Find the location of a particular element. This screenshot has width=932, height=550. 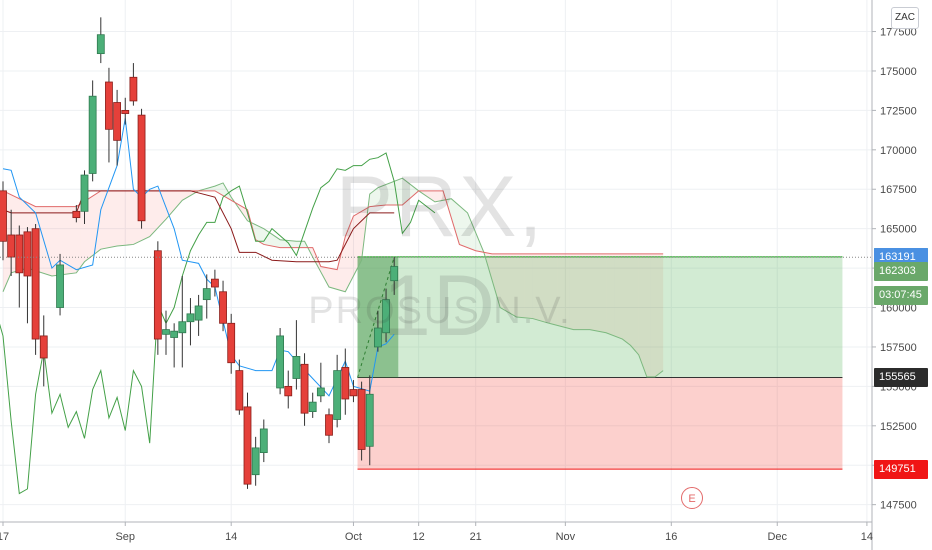

price-tick-label: 172500 is located at coordinates (898, 111).